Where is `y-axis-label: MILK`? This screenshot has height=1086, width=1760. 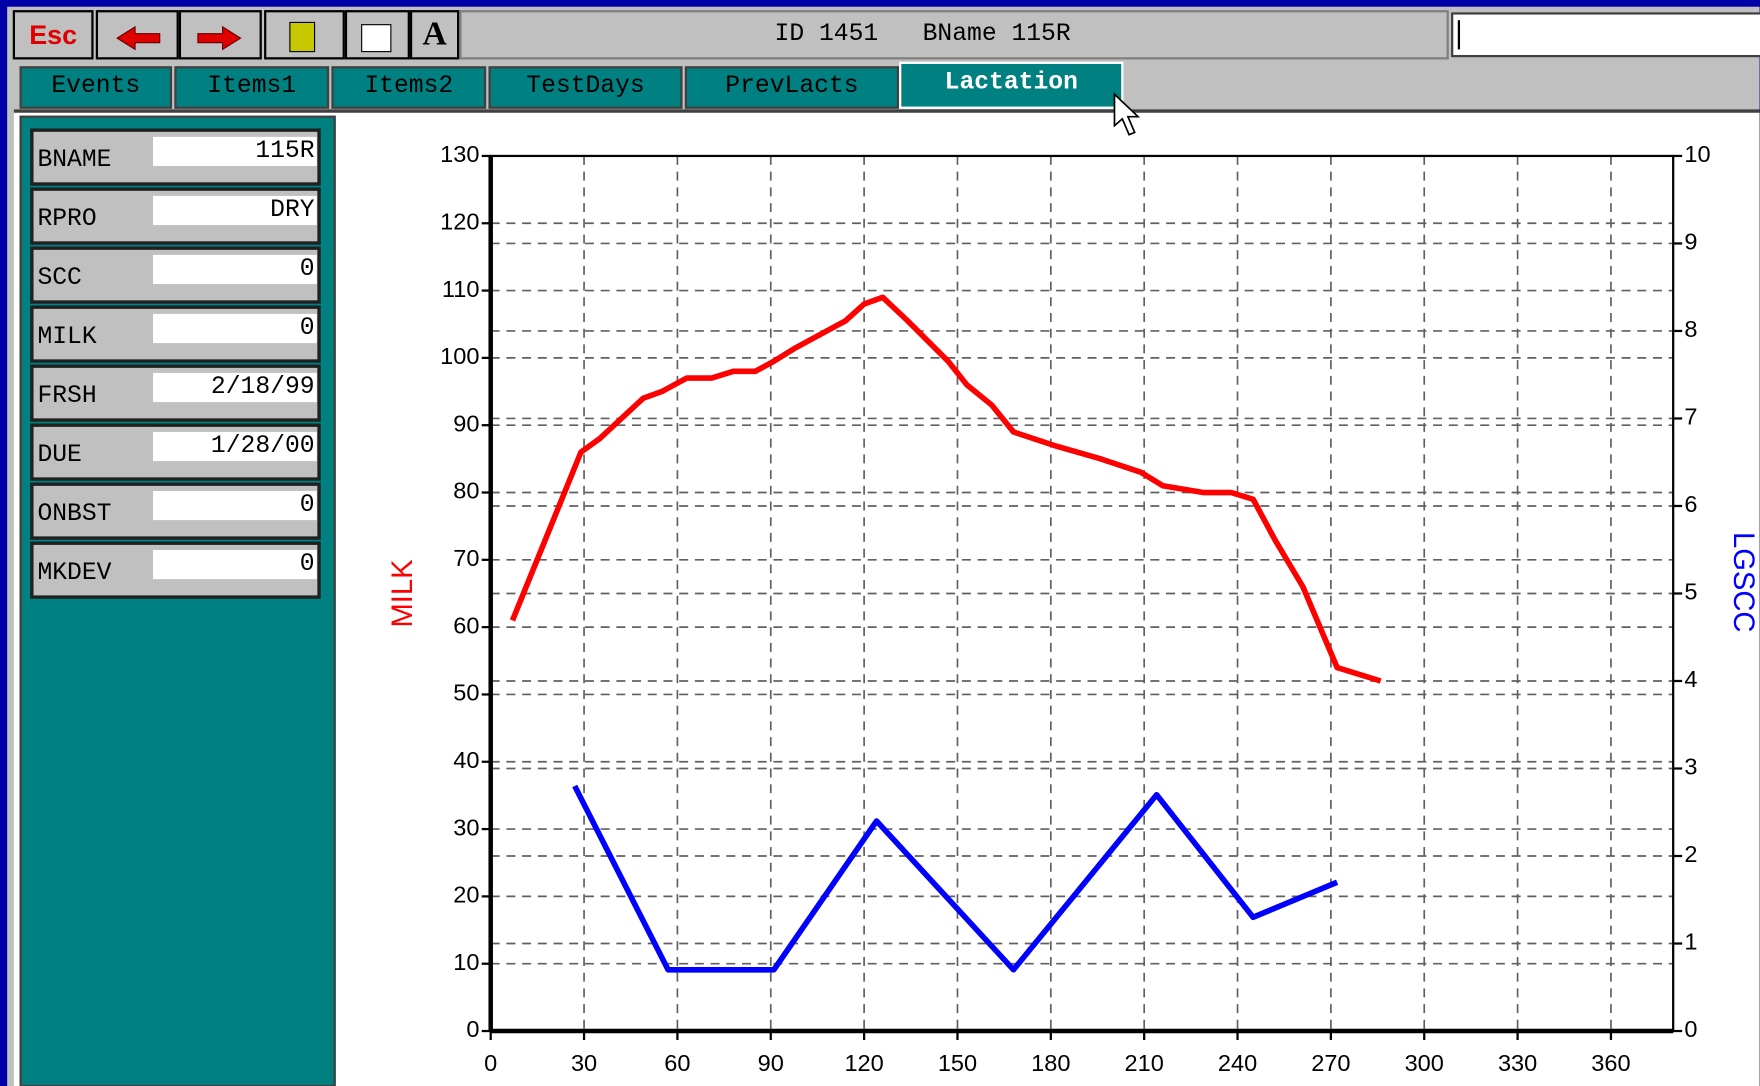 y-axis-label: MILK is located at coordinates (403, 593).